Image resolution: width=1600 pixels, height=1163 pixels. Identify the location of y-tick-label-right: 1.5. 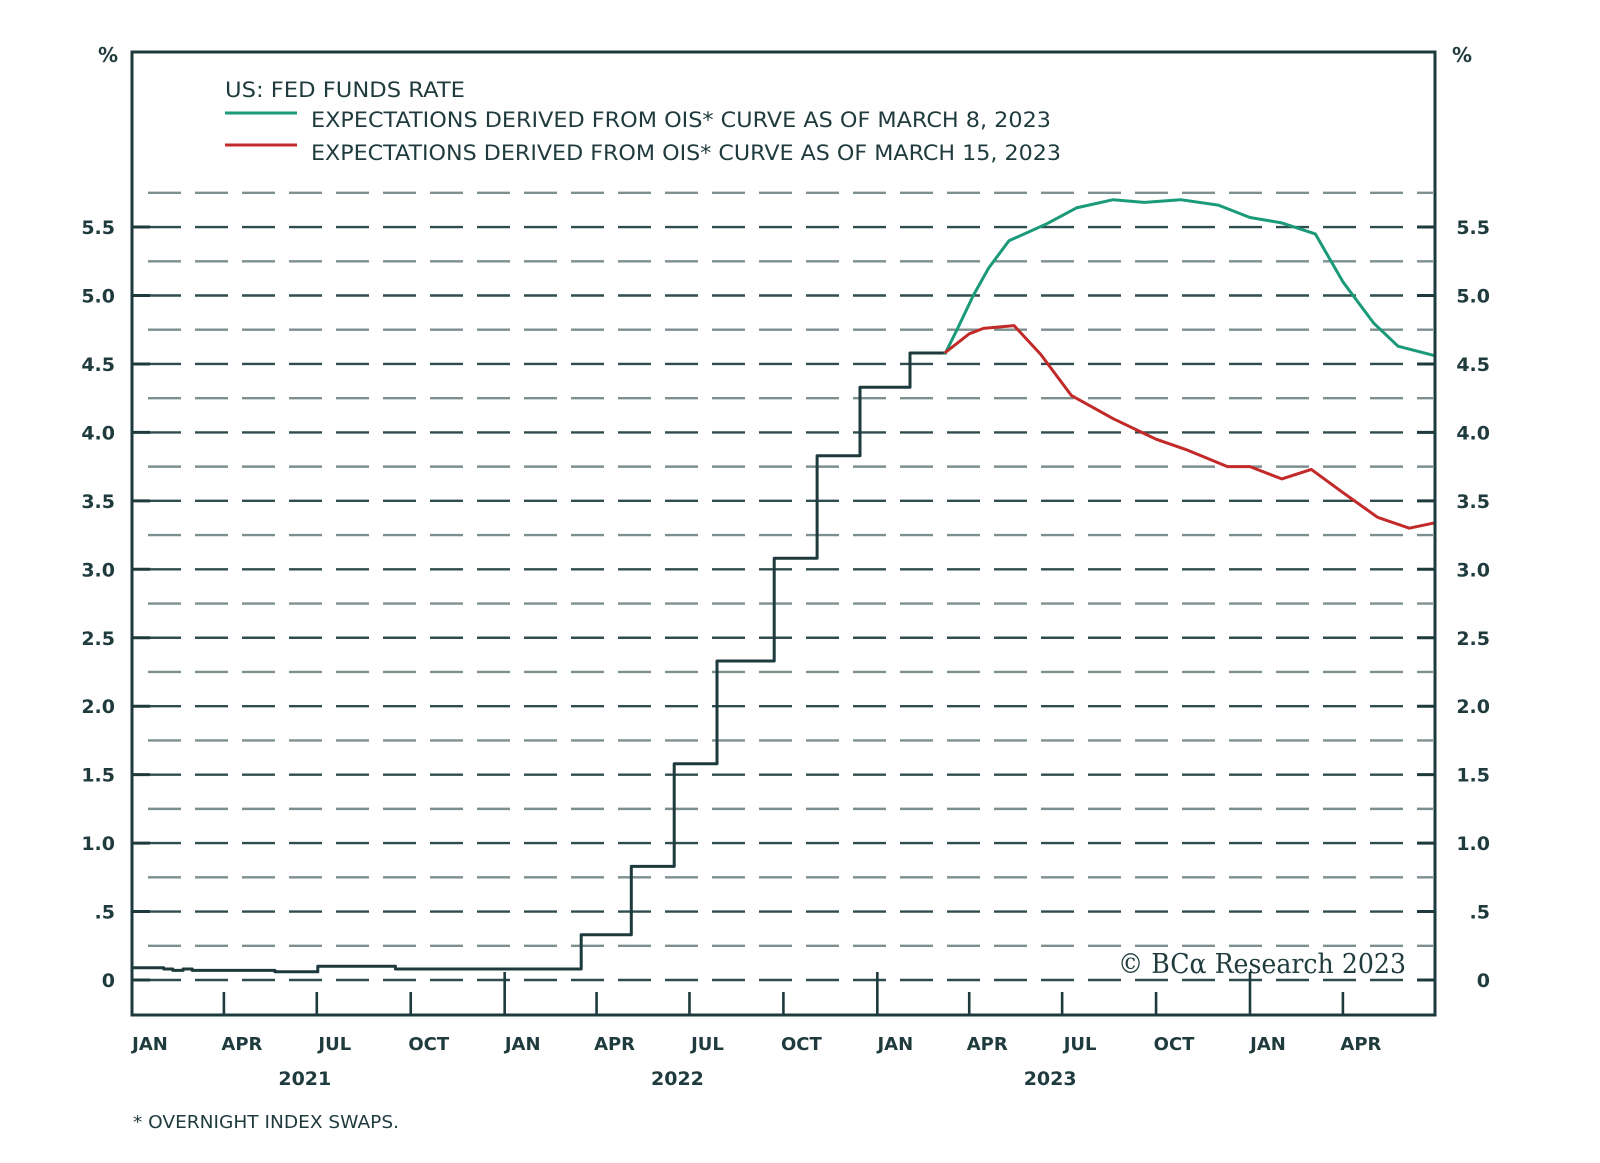
(1473, 776).